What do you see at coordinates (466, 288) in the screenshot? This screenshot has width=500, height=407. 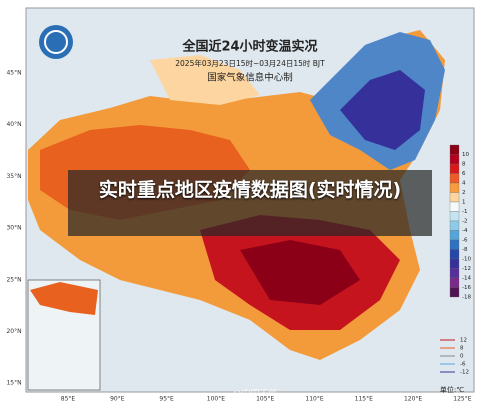 I see `legend-label: -16` at bounding box center [466, 288].